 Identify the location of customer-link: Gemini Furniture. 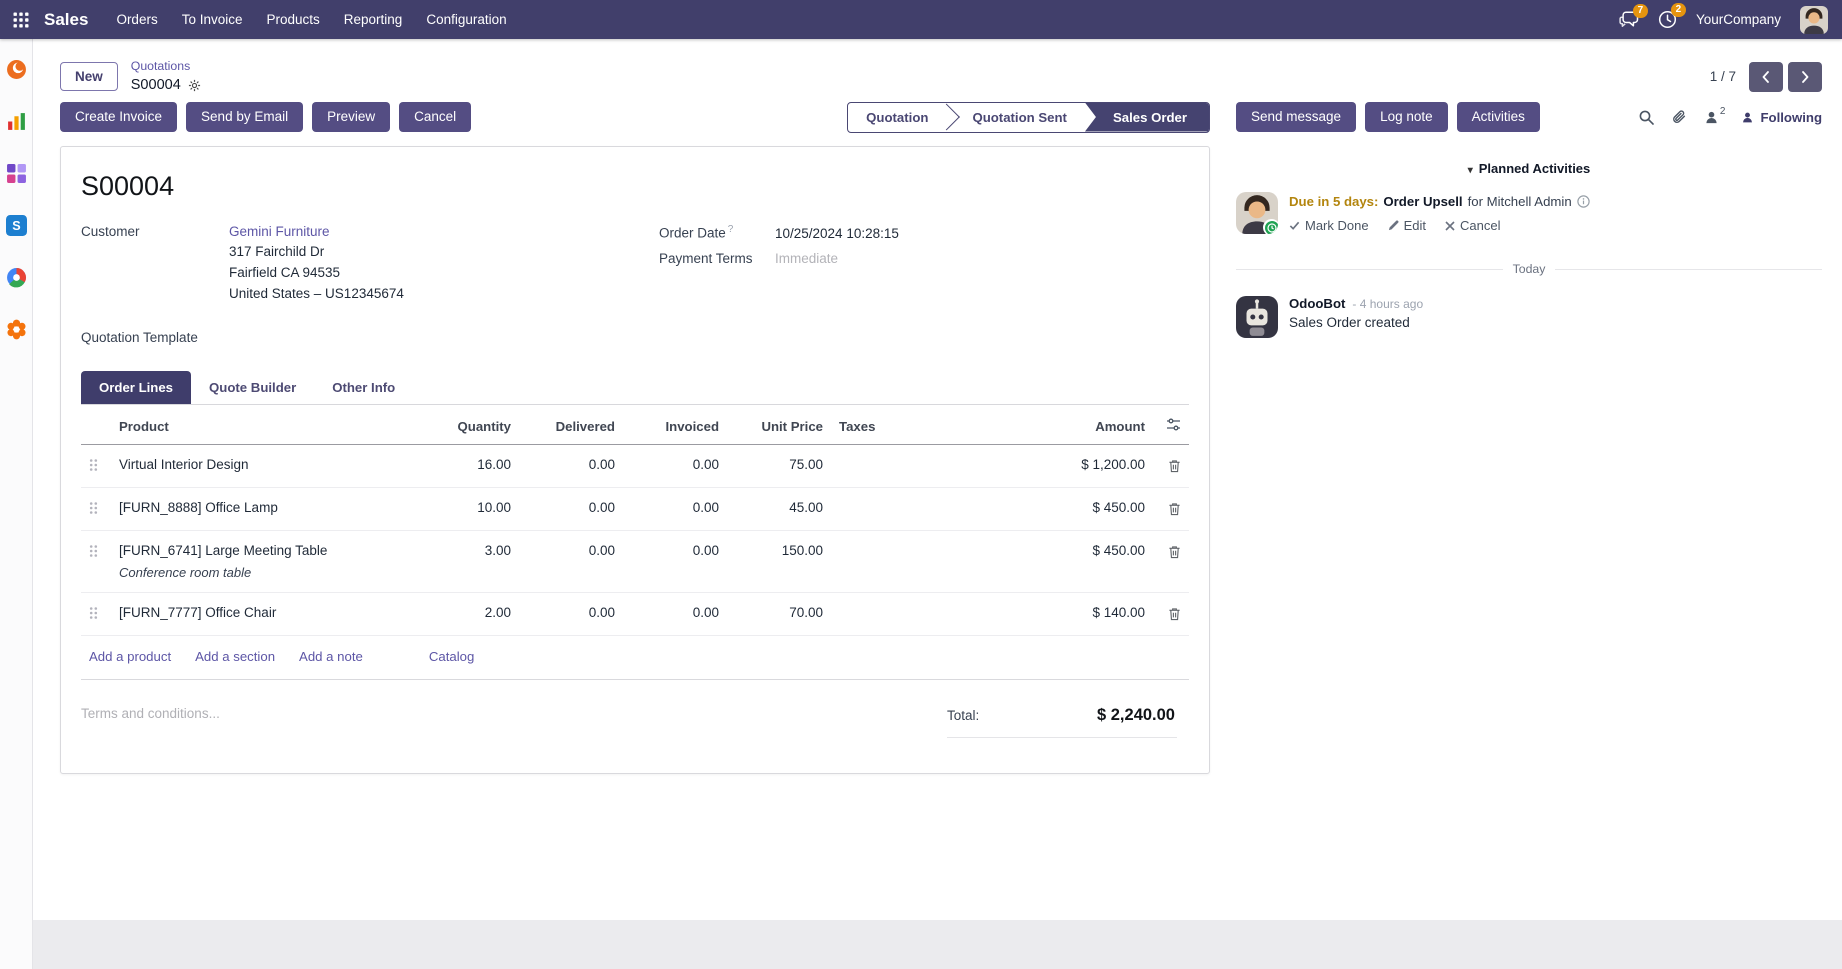
(279, 231).